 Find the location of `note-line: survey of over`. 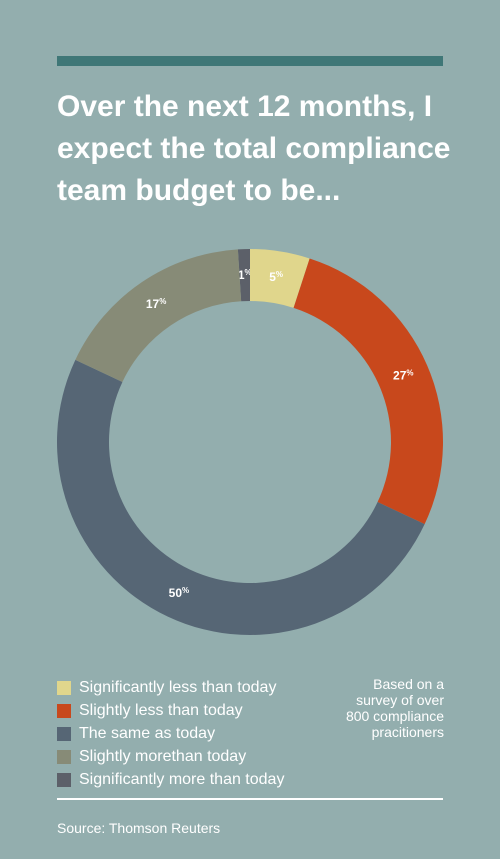

note-line: survey of over is located at coordinates (400, 700).